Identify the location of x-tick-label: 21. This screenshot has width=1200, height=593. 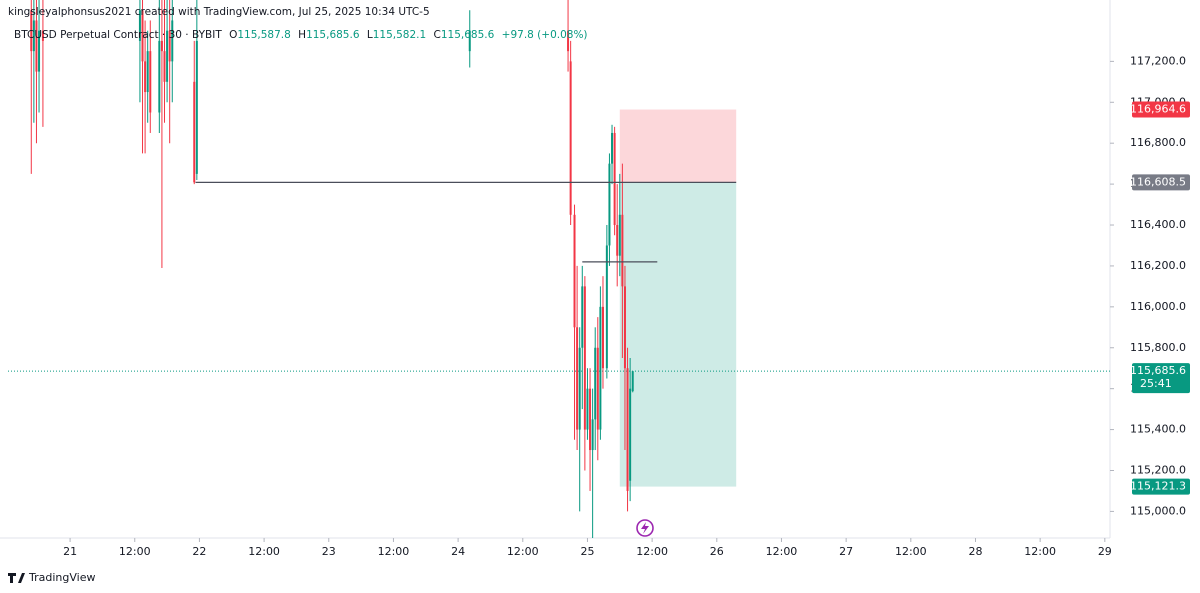
(70, 551).